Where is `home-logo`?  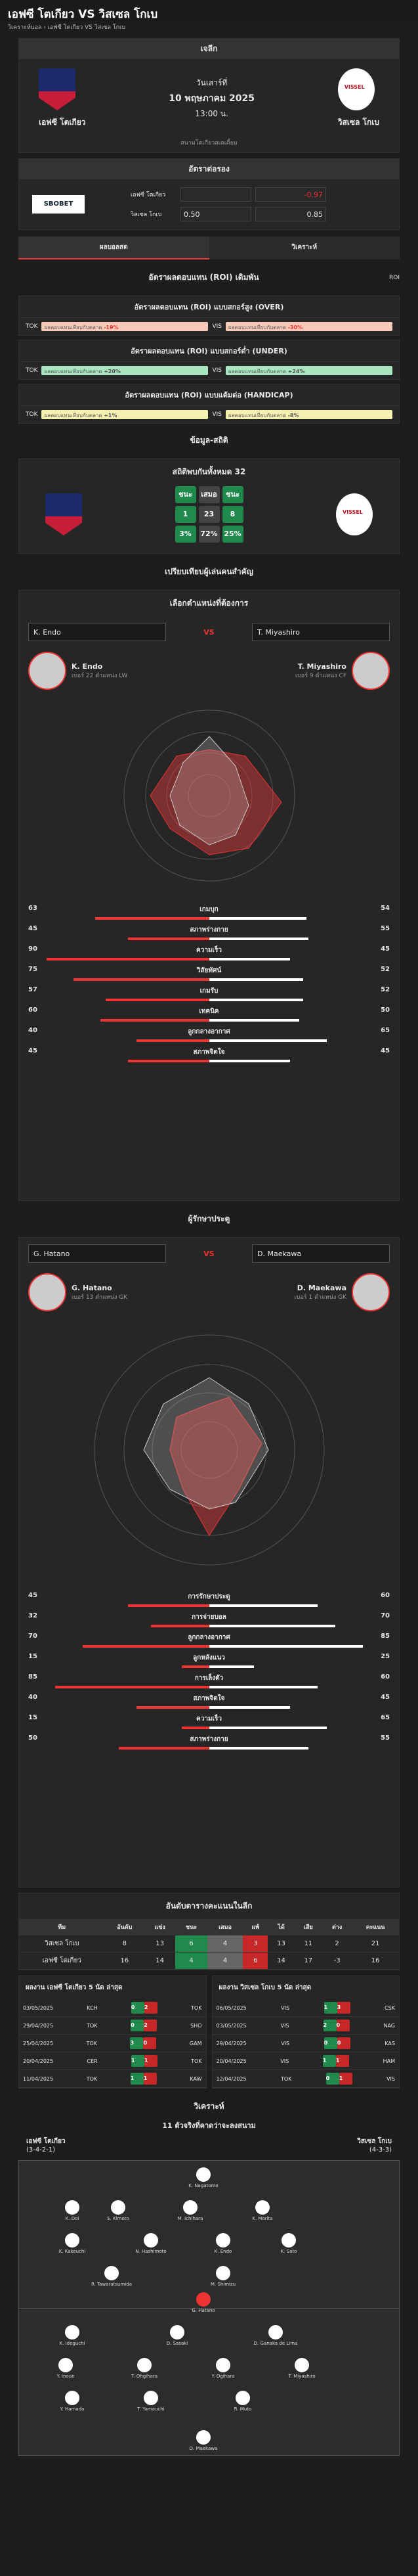 home-logo is located at coordinates (57, 89).